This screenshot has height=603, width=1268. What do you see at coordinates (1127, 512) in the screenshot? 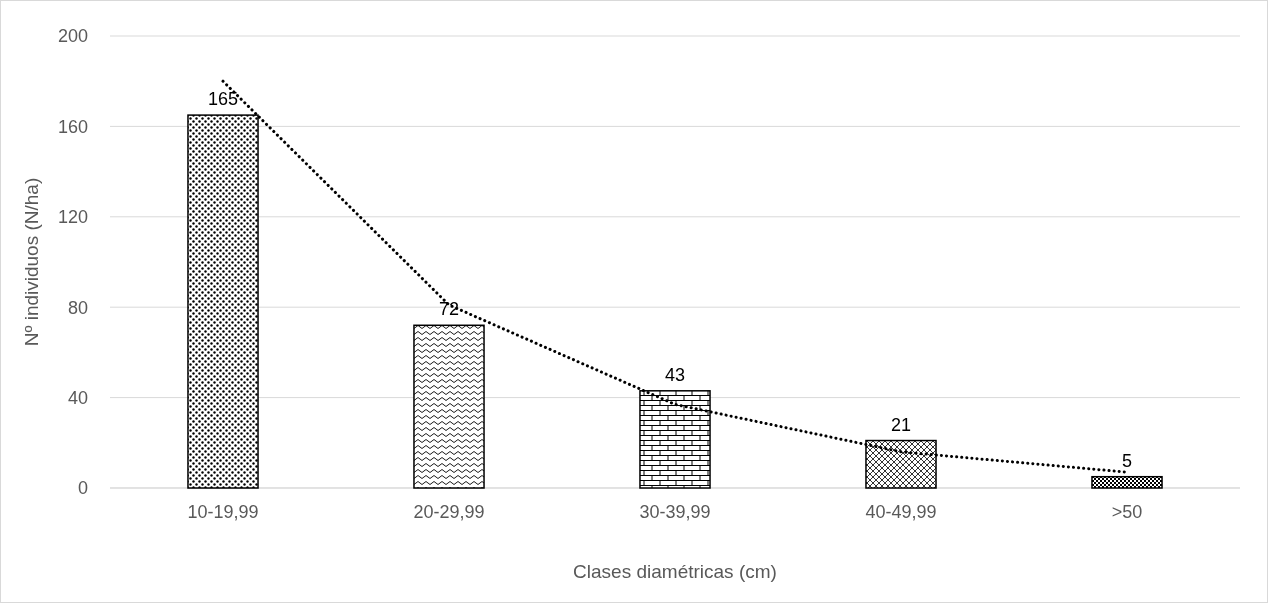
I see `x-tick-label: >50` at bounding box center [1127, 512].